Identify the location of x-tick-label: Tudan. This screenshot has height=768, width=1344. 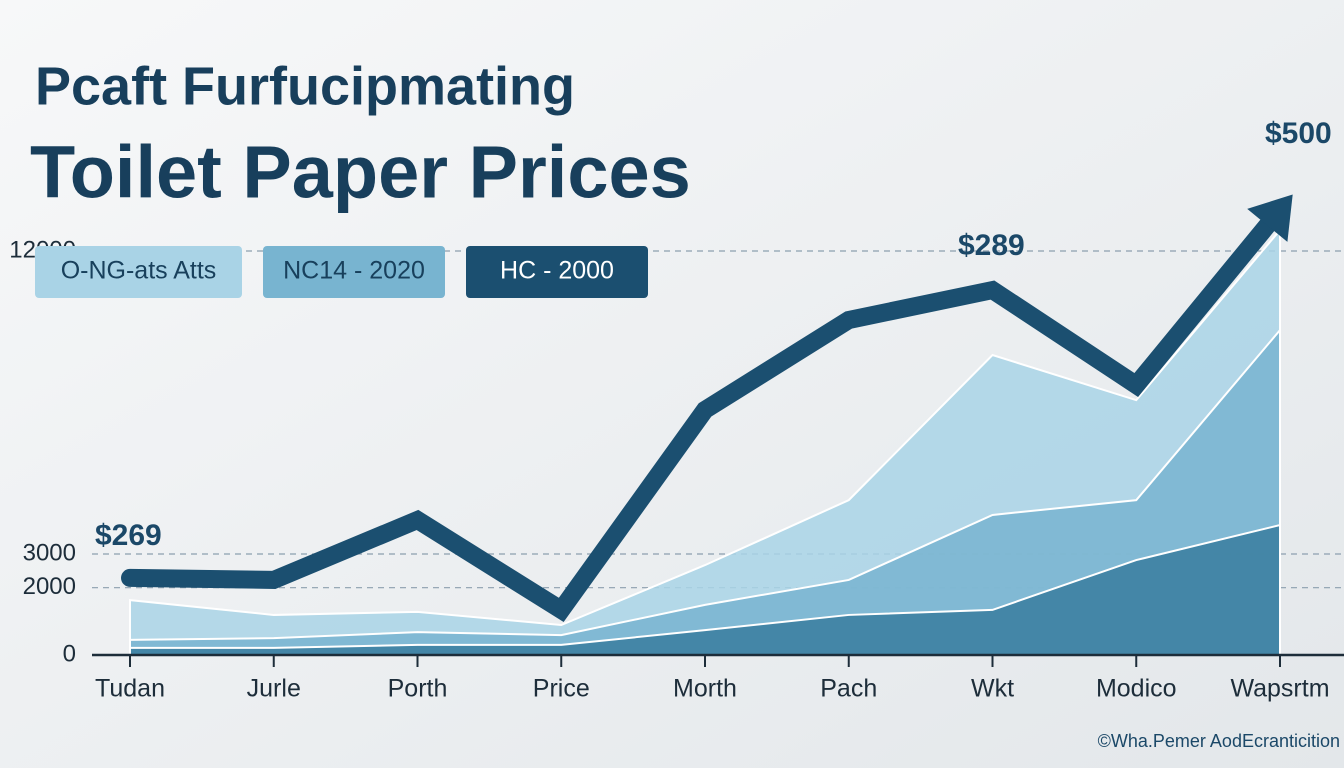
(130, 689).